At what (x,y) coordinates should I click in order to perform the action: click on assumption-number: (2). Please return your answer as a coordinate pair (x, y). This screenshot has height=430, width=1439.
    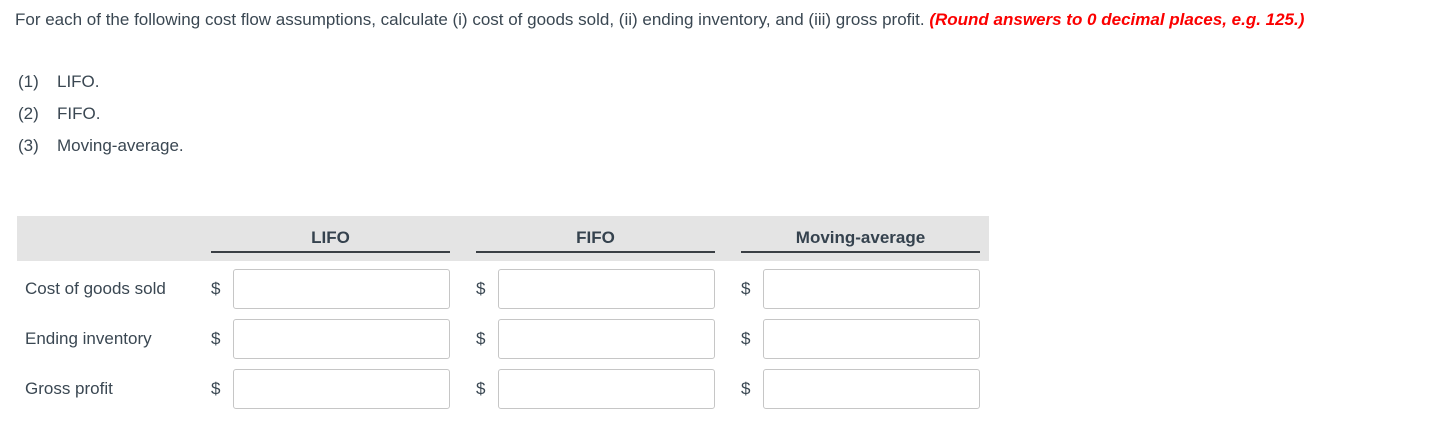
    Looking at the image, I should click on (28, 113).